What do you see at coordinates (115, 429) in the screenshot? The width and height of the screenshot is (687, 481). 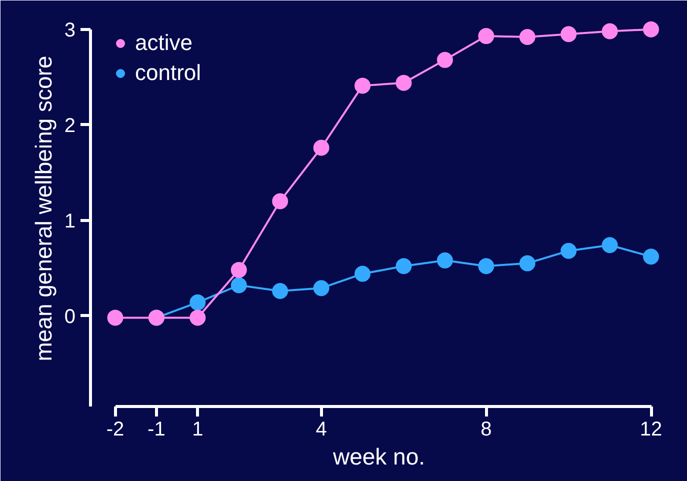 I see `x-tick-label: -2` at bounding box center [115, 429].